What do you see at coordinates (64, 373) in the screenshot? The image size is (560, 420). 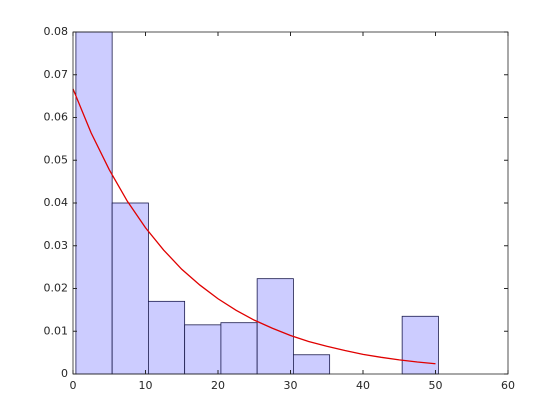 I see `y-tick-label: 0` at bounding box center [64, 373].